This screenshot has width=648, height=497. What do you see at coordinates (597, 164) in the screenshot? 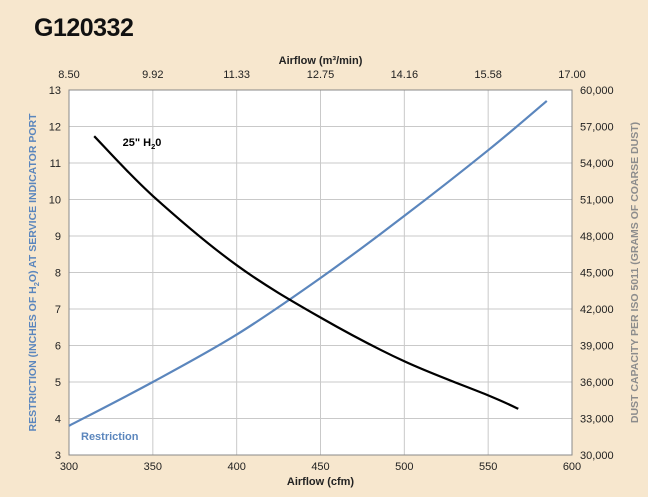
I see `y-right-tick-label: 54,000` at bounding box center [597, 164].